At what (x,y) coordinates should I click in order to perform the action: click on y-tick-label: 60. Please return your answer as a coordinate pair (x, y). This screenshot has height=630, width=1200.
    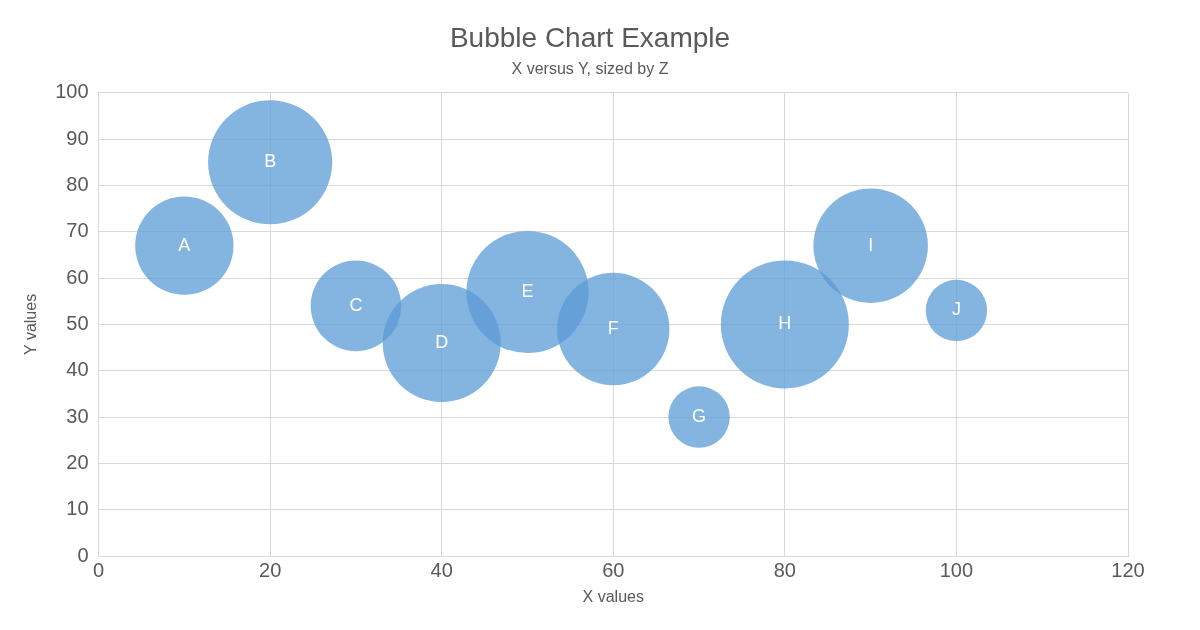
    Looking at the image, I should click on (77, 276).